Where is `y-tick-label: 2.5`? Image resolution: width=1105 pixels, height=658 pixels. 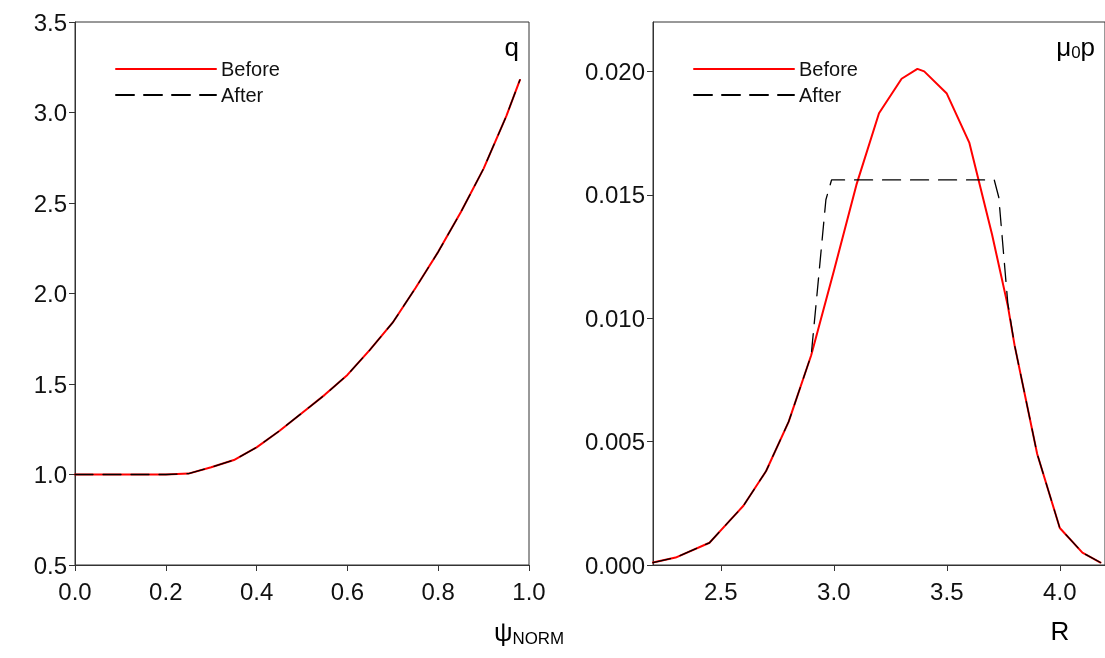 y-tick-label: 2.5 is located at coordinates (50, 203).